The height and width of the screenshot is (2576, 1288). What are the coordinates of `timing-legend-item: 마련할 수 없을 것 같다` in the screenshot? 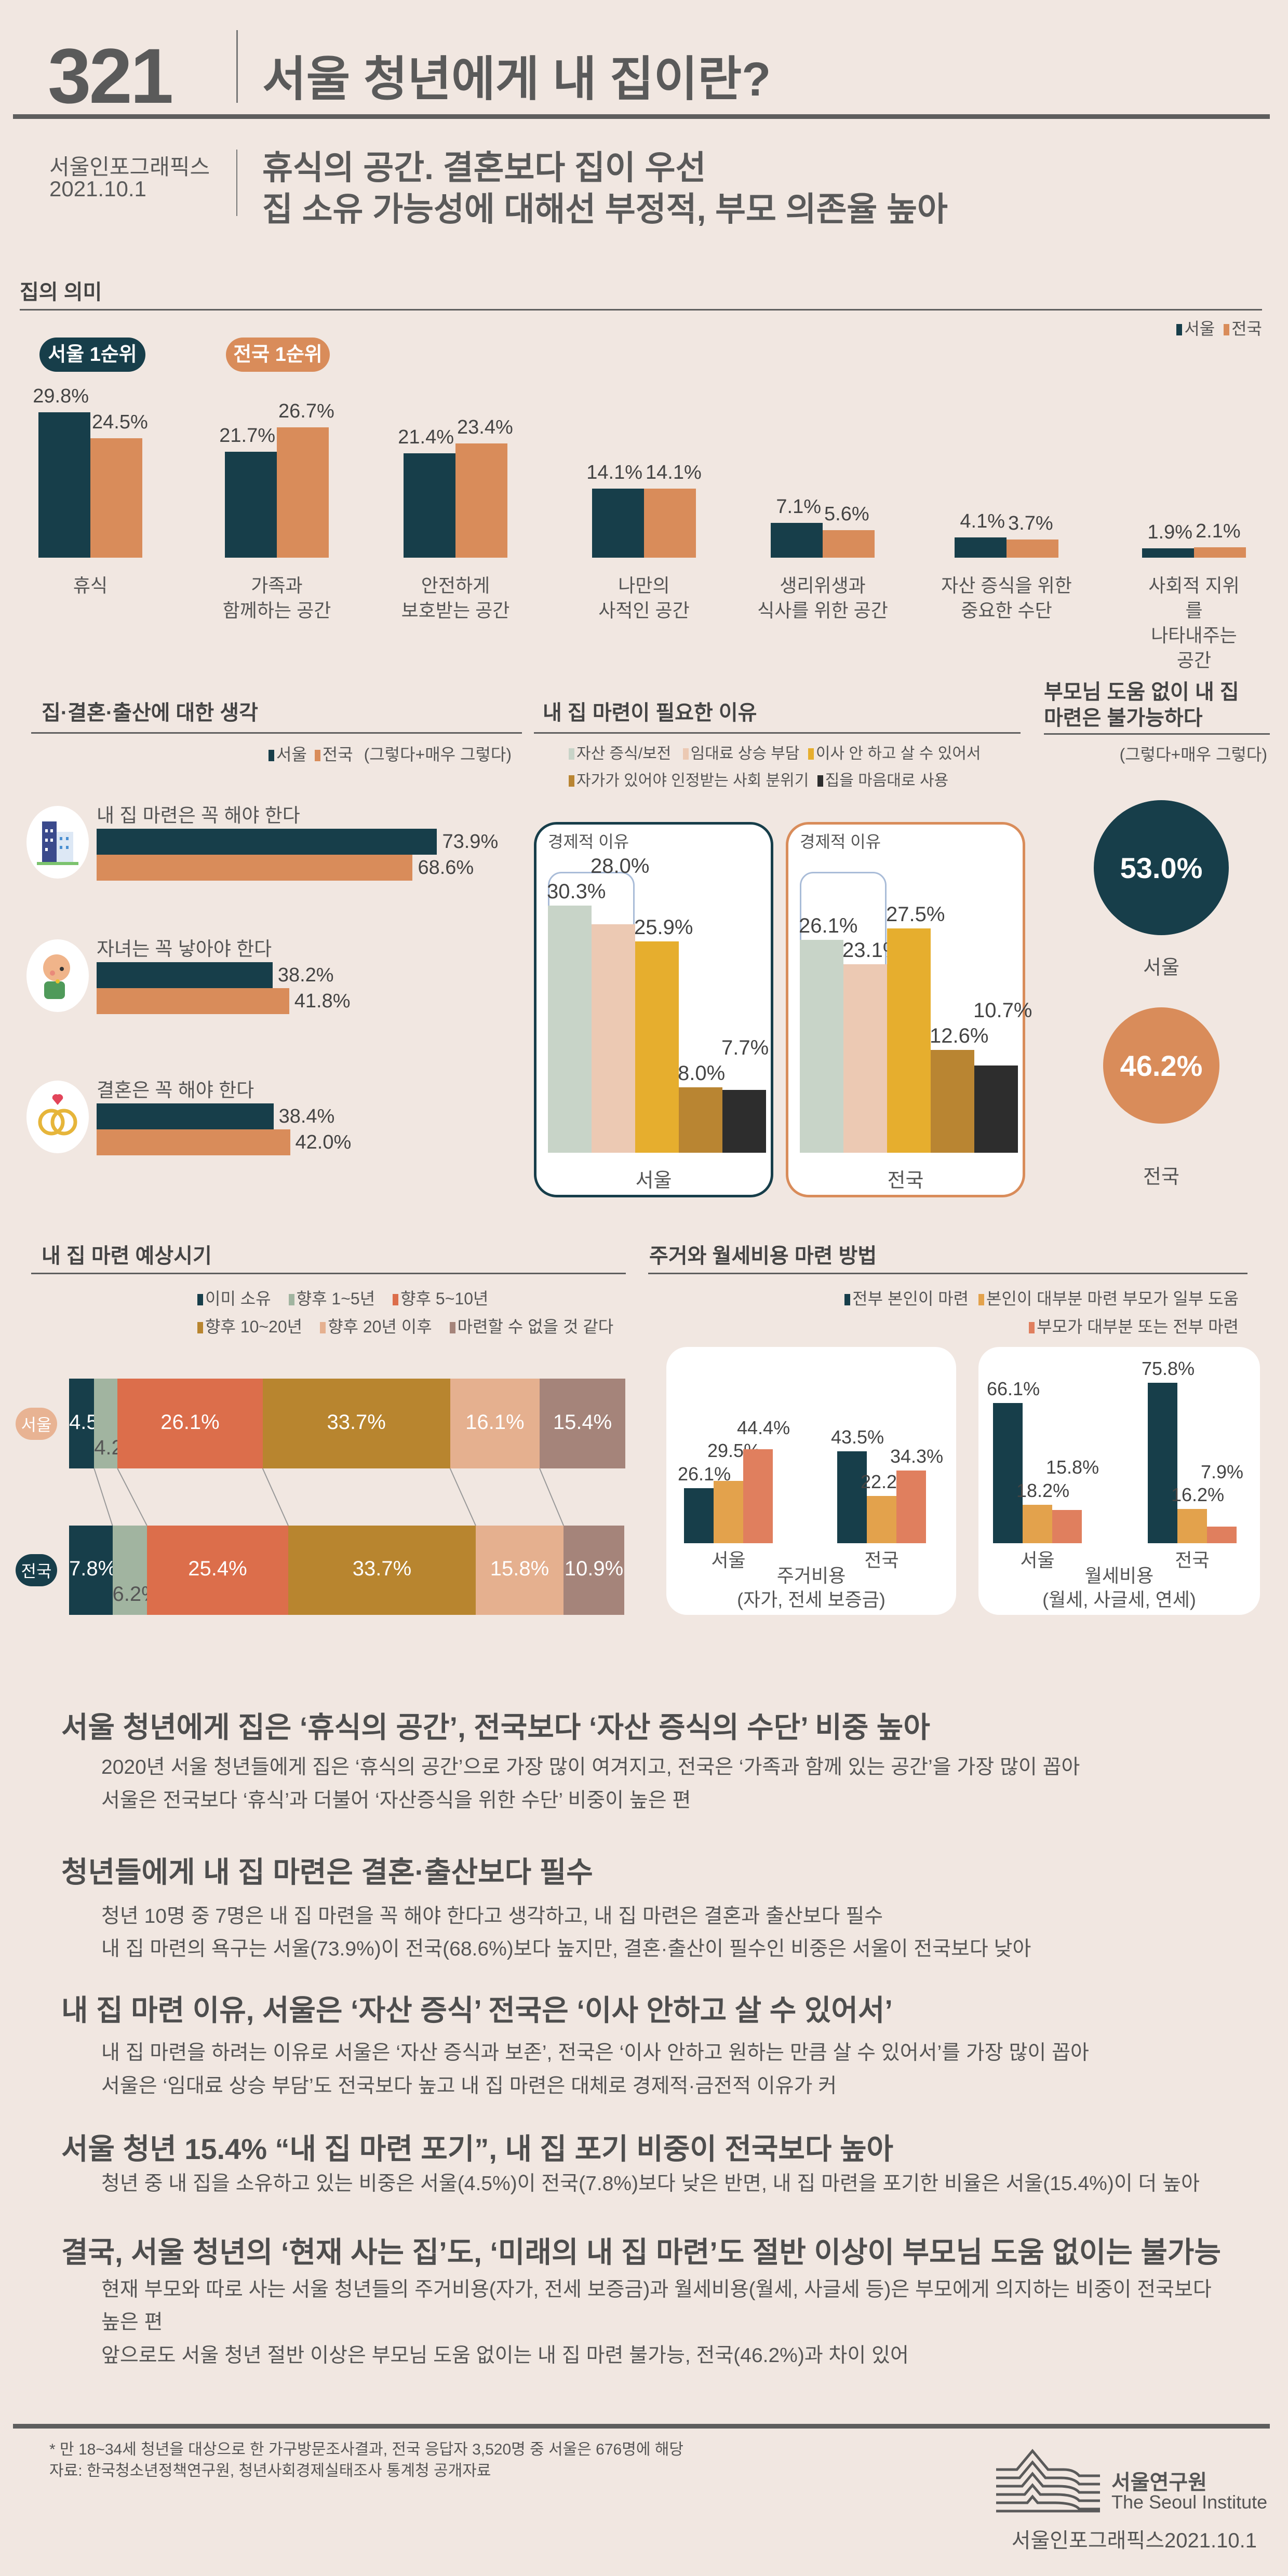 It's located at (532, 1326).